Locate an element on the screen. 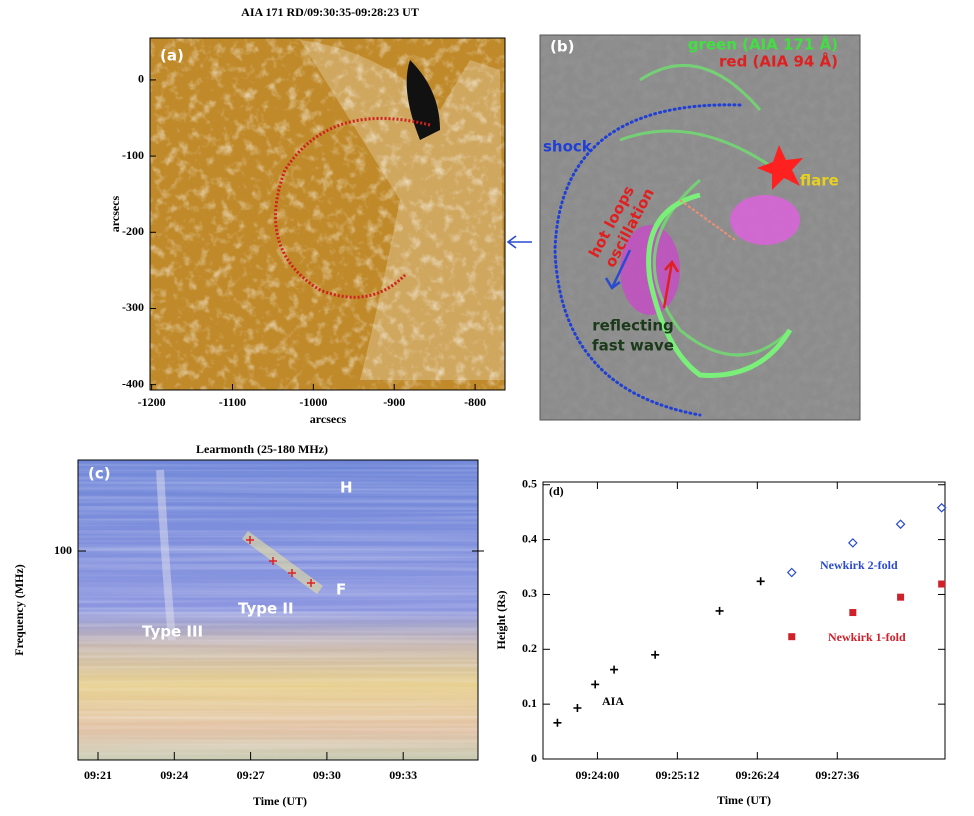 The width and height of the screenshot is (974, 816). annotation: reflecting is located at coordinates (632, 326).